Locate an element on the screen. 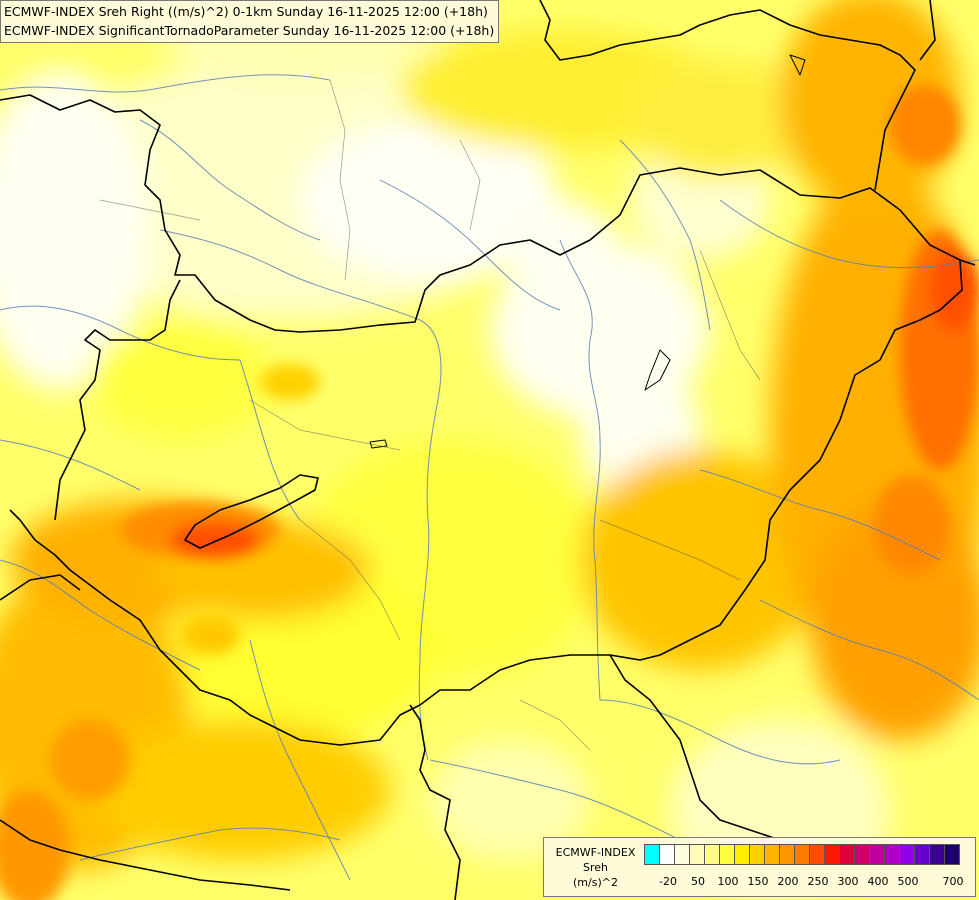 Image resolution: width=979 pixels, height=900 pixels. legend-tick-label: 400 is located at coordinates (878, 881).